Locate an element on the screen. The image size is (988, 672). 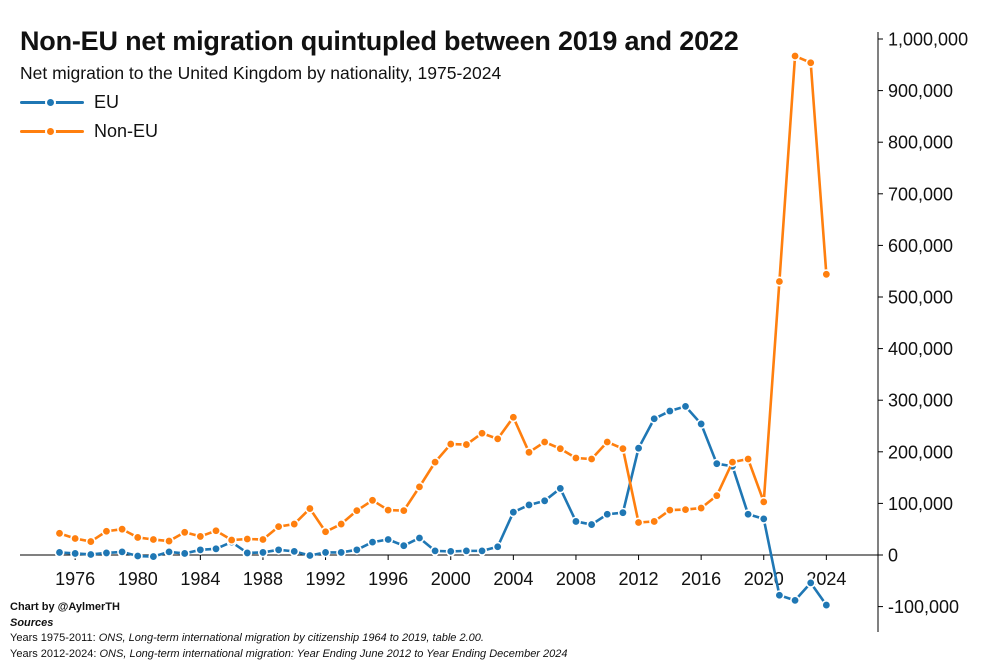
data-point-non-eu-1999 is located at coordinates (435, 462).